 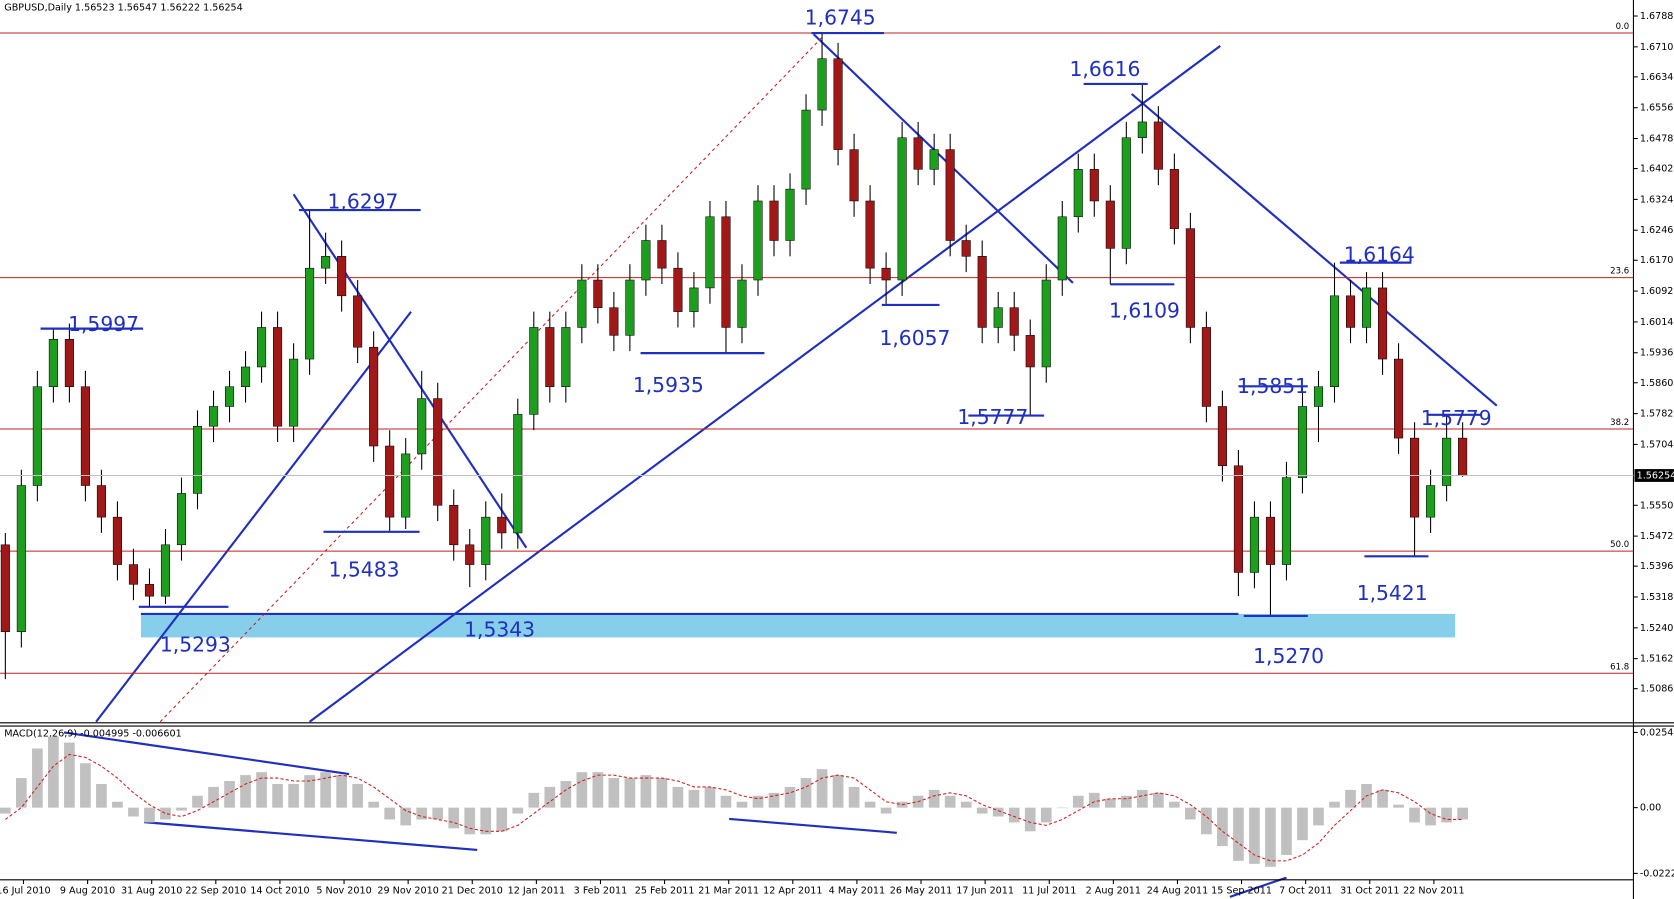 I want to click on x-tick-label: 11 Jul 2011, so click(x=1049, y=890).